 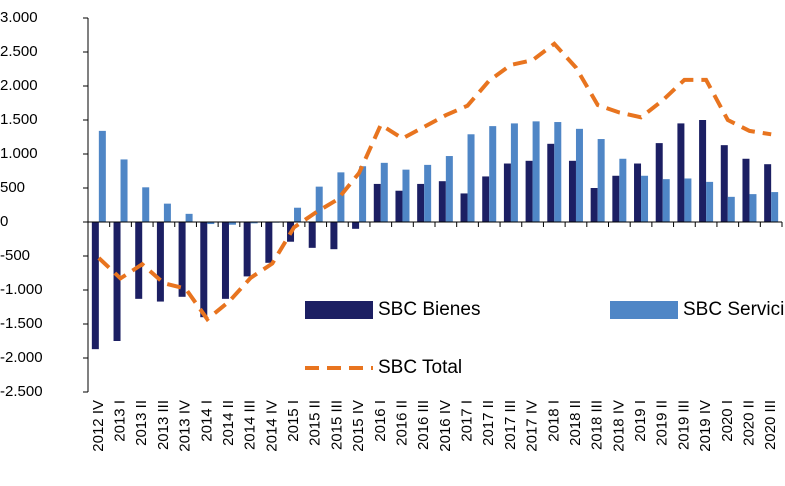 What do you see at coordinates (21, 357) in the screenshot?
I see `y-tick-label: -2.000` at bounding box center [21, 357].